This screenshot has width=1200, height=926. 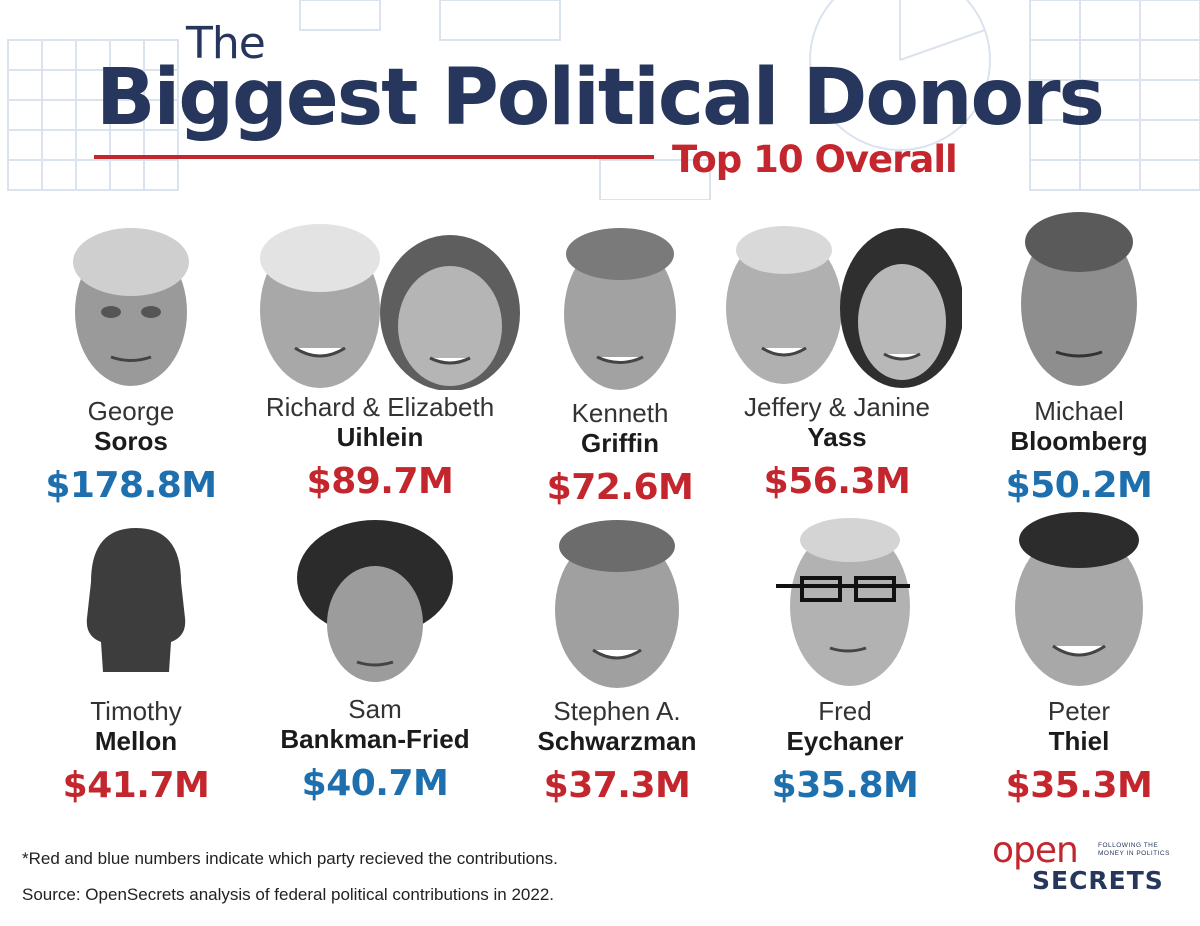 I want to click on uihlein-photo, so click(x=390, y=307).